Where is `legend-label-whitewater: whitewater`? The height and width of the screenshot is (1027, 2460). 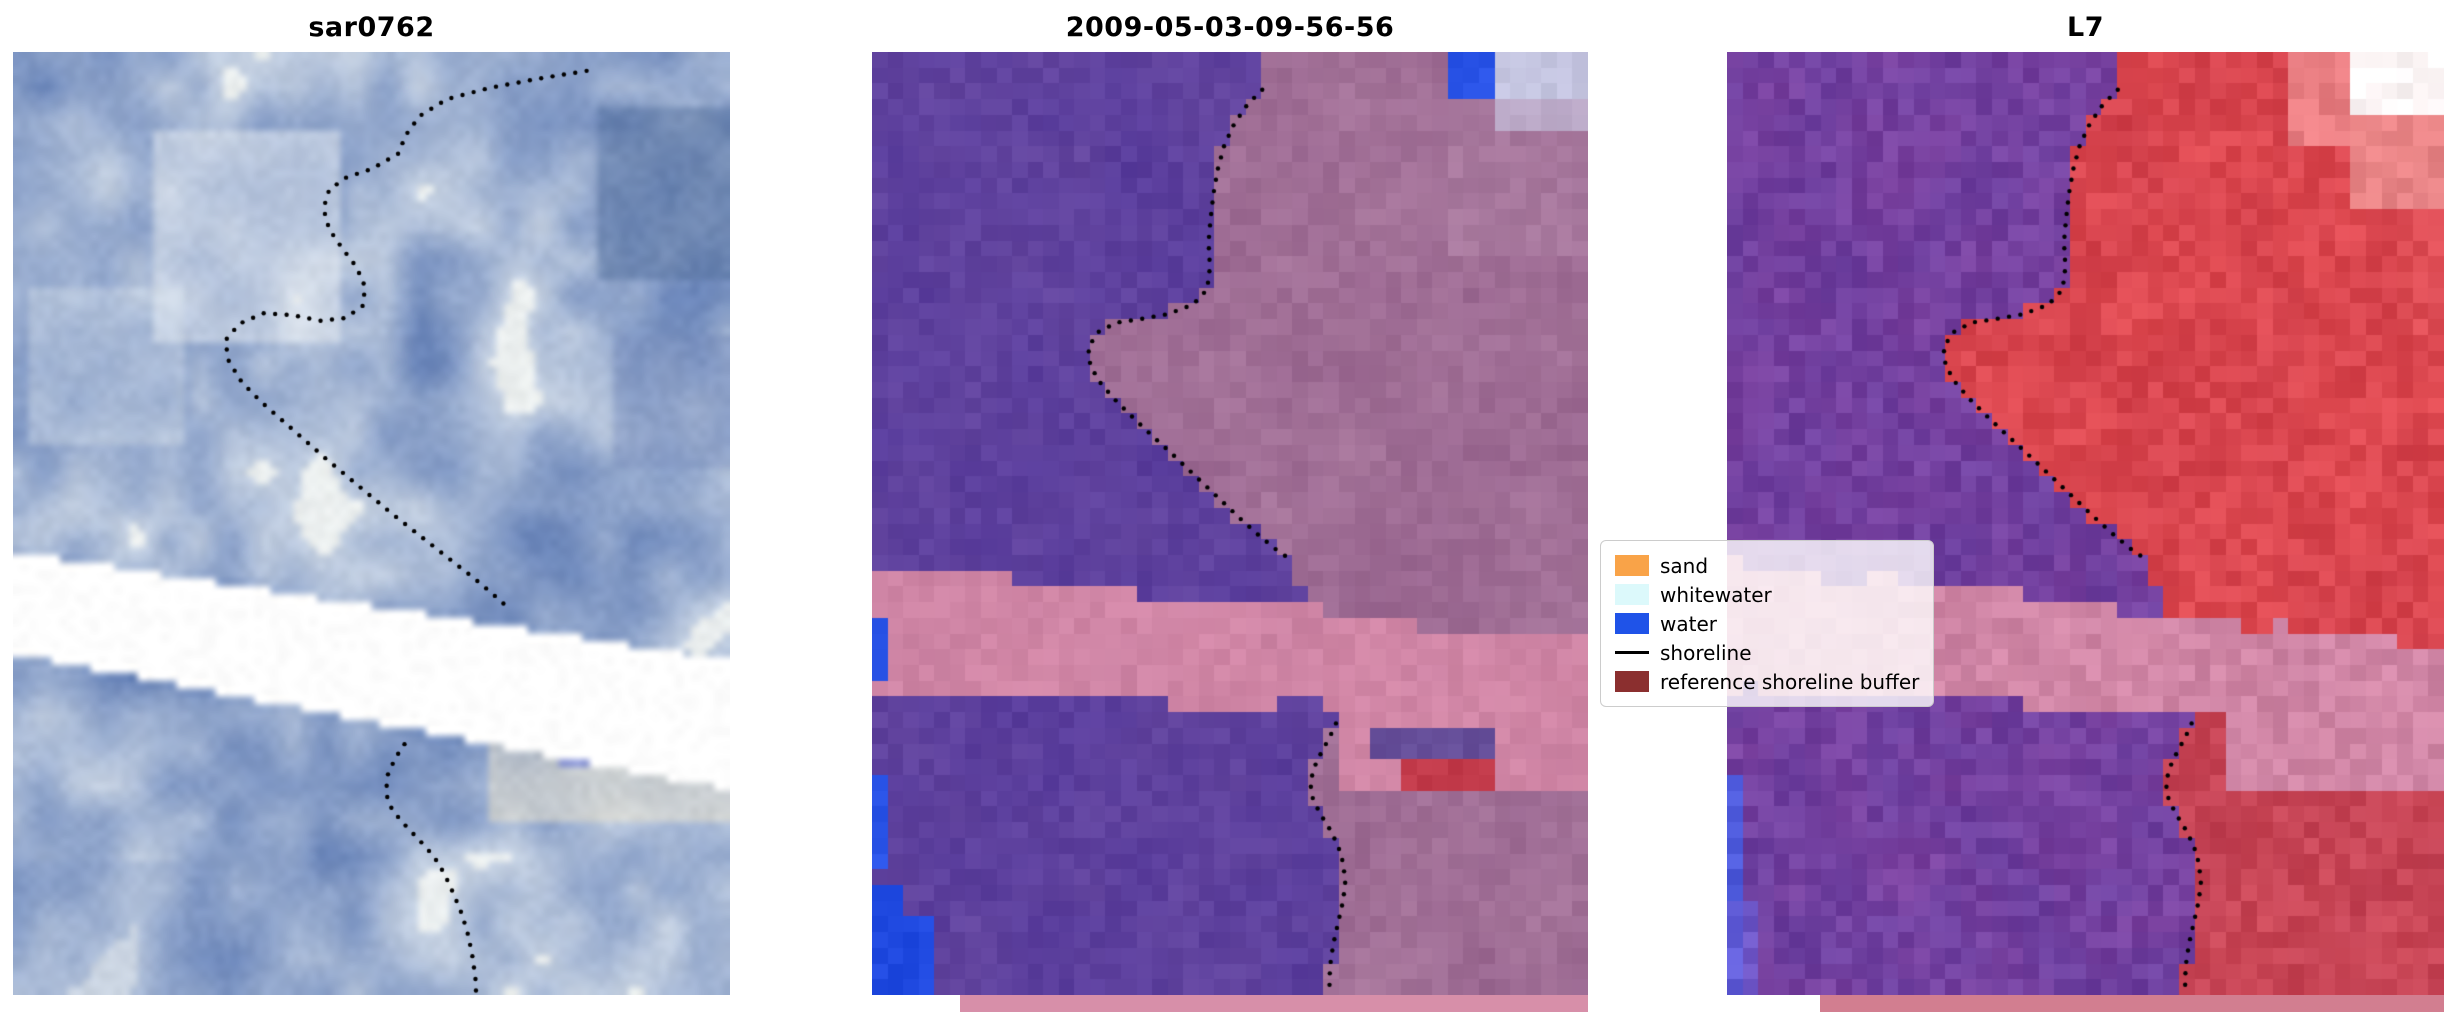 legend-label-whitewater: whitewater is located at coordinates (1716, 594).